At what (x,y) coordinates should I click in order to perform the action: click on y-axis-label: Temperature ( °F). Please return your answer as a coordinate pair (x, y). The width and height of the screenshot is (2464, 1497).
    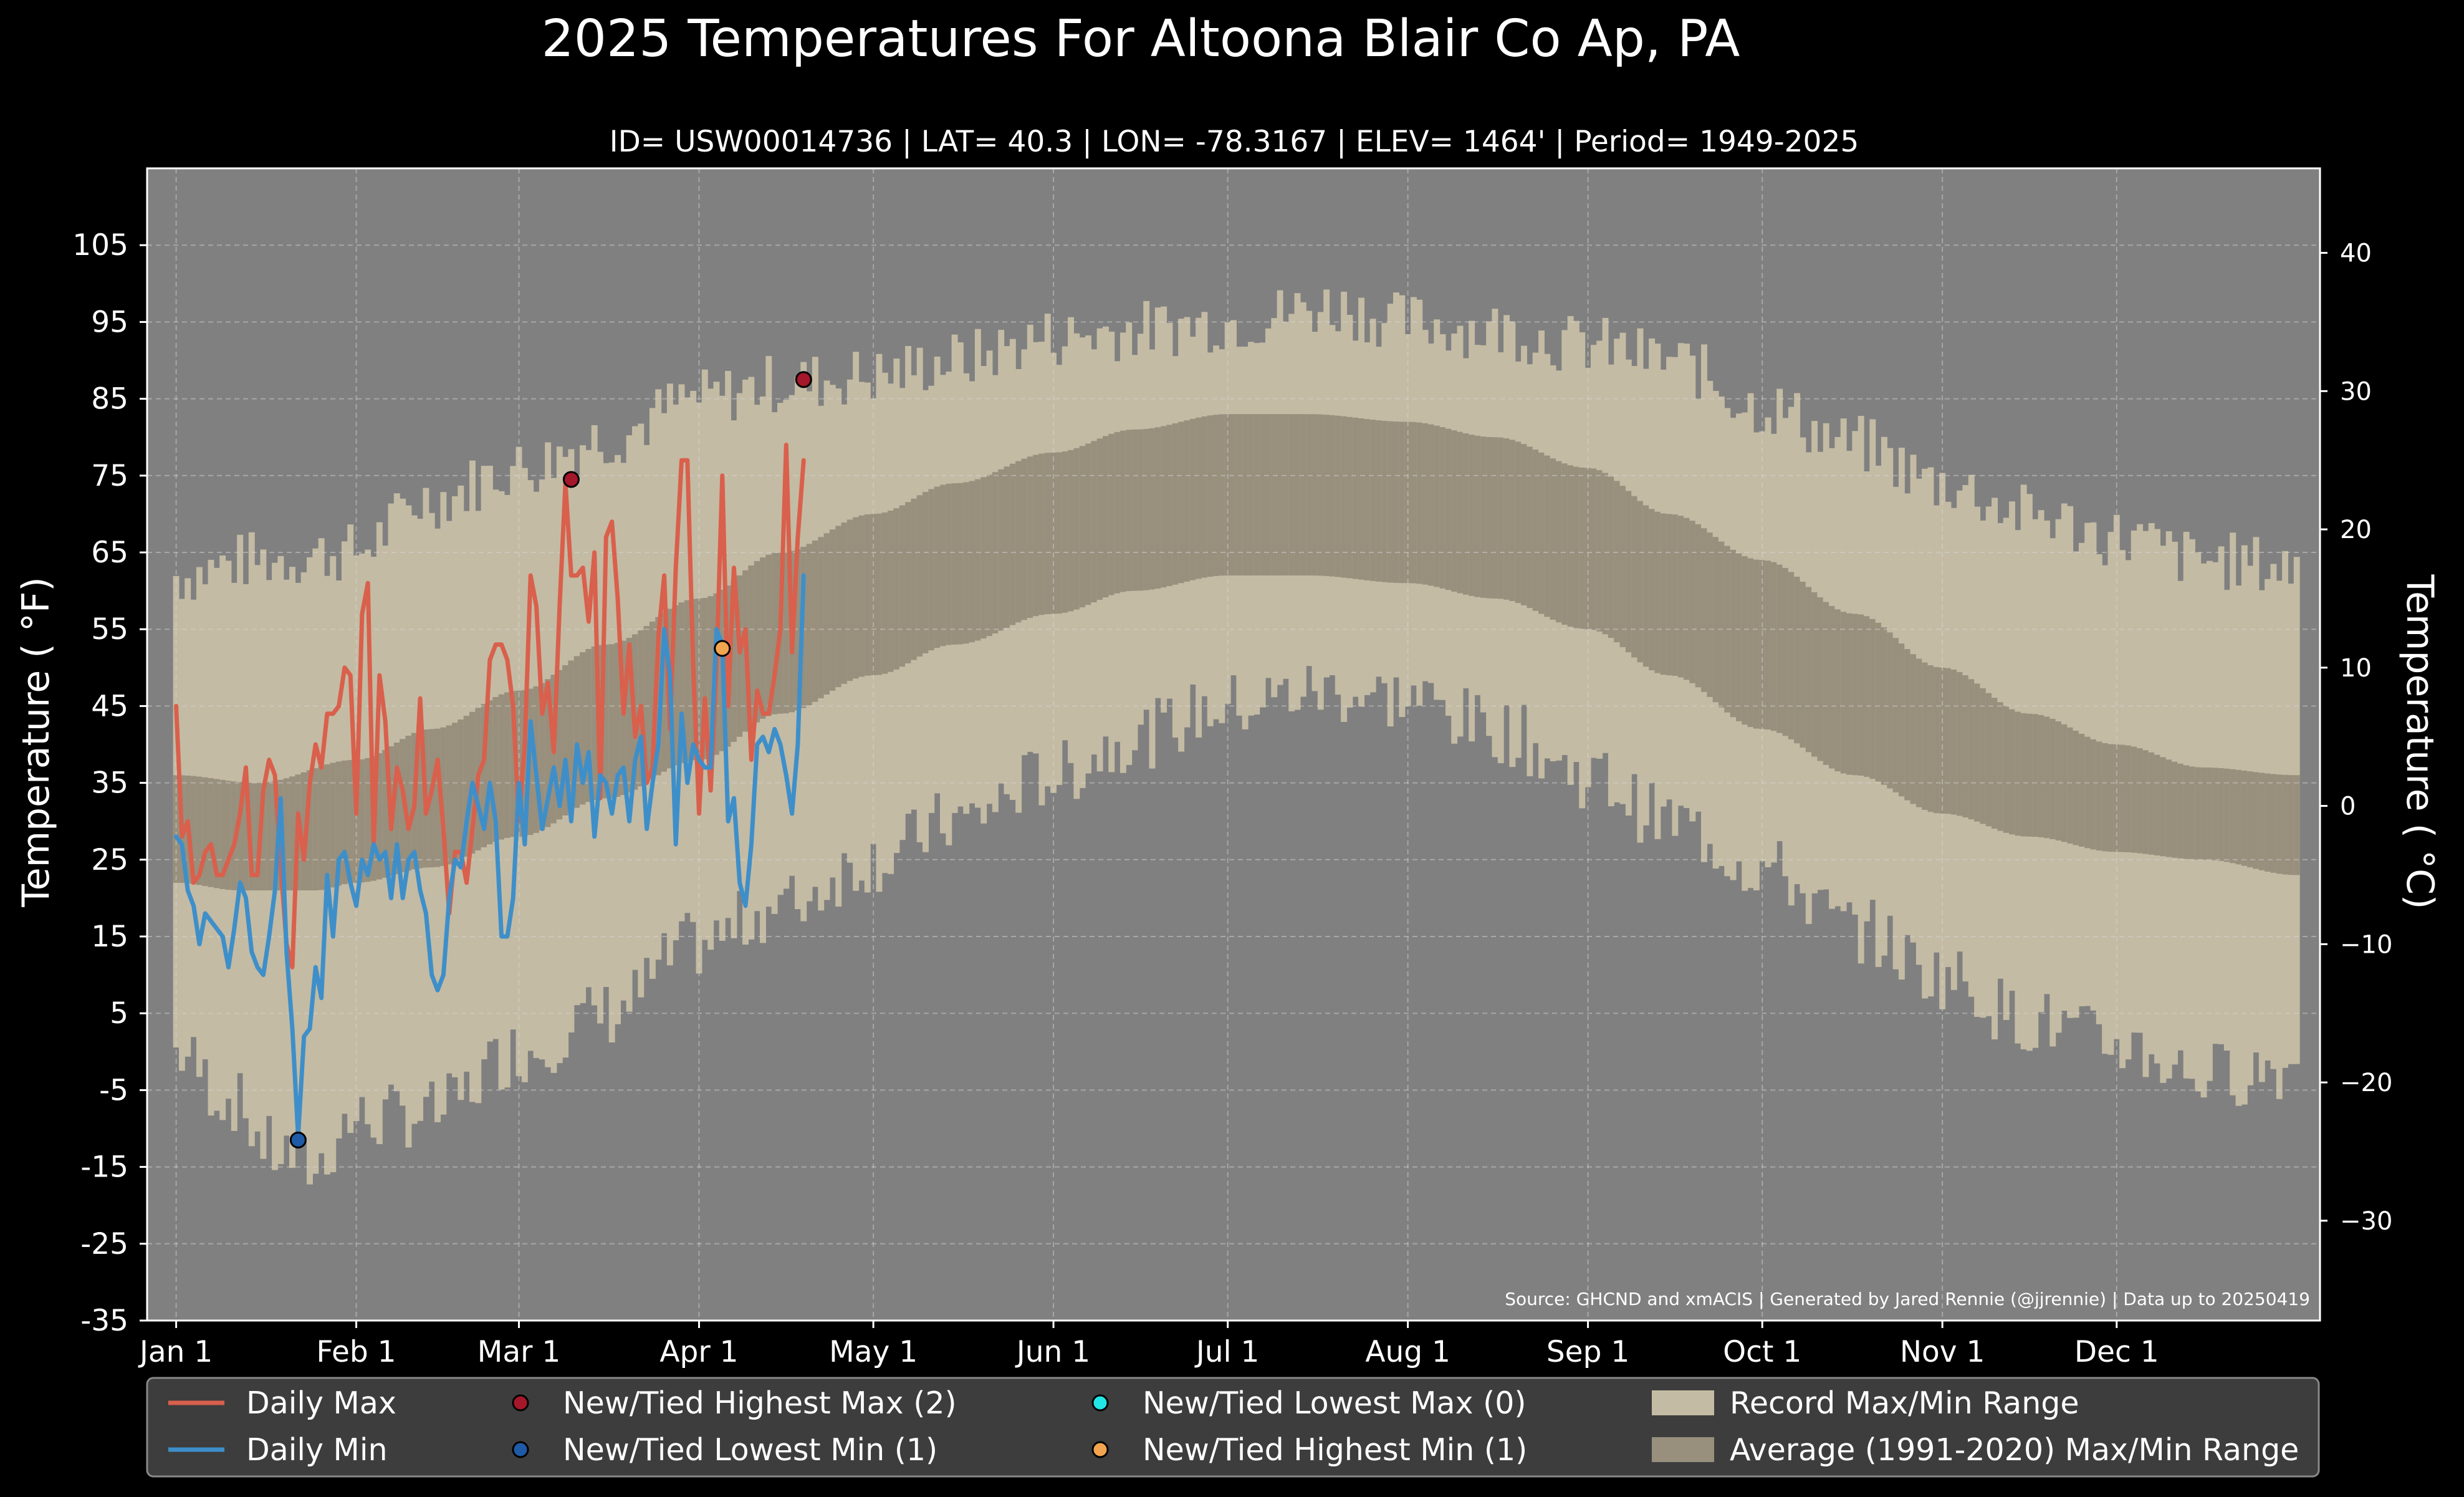
    Looking at the image, I should click on (36, 742).